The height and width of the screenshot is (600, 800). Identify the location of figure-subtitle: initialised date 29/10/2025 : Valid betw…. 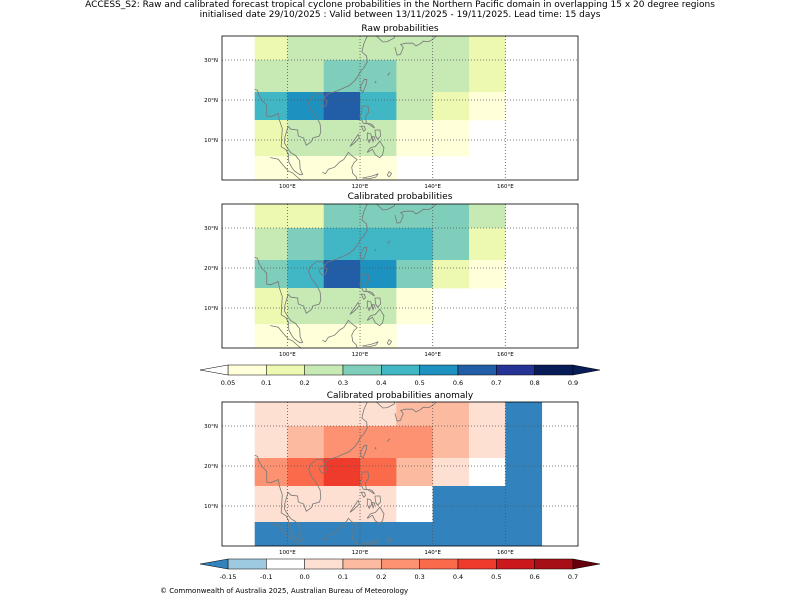
(400, 15).